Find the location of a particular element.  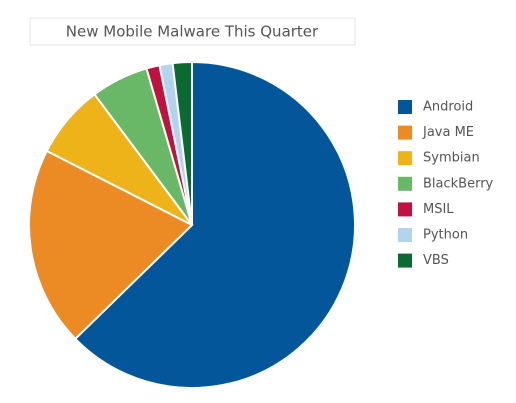

pie-slice is located at coordinates (182, 143).